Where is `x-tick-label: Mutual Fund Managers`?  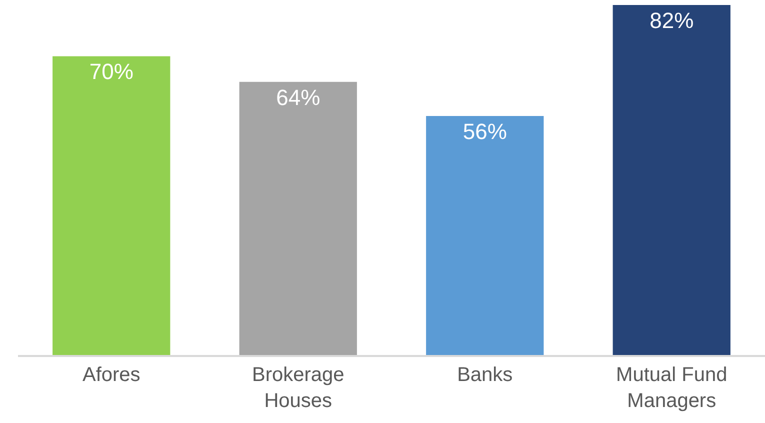 x-tick-label: Mutual Fund Managers is located at coordinates (672, 388).